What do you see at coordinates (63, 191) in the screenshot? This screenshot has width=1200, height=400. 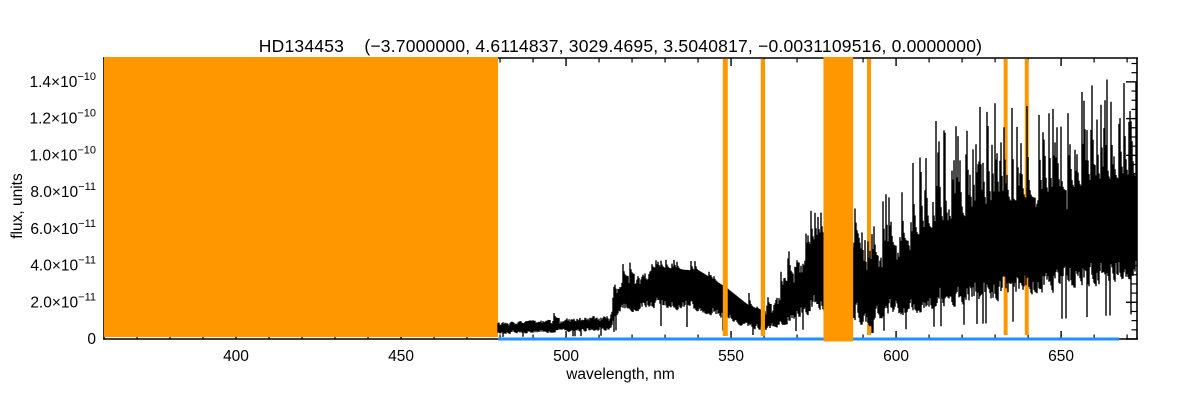 I see `y-tick-label: 8.0×10⁻¹¹` at bounding box center [63, 191].